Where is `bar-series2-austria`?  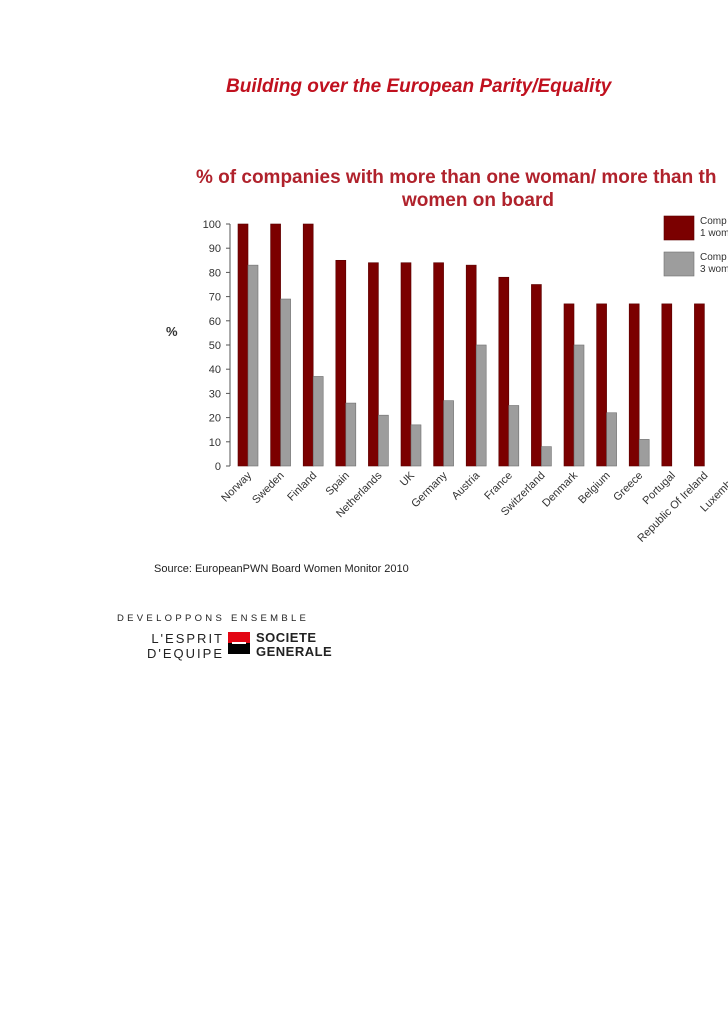
bar-series2-austria is located at coordinates (481, 405).